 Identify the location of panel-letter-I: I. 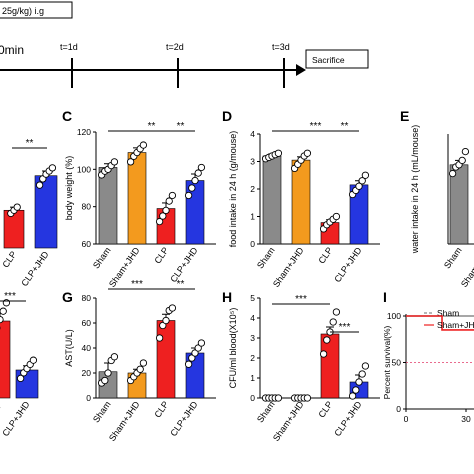
(385, 297).